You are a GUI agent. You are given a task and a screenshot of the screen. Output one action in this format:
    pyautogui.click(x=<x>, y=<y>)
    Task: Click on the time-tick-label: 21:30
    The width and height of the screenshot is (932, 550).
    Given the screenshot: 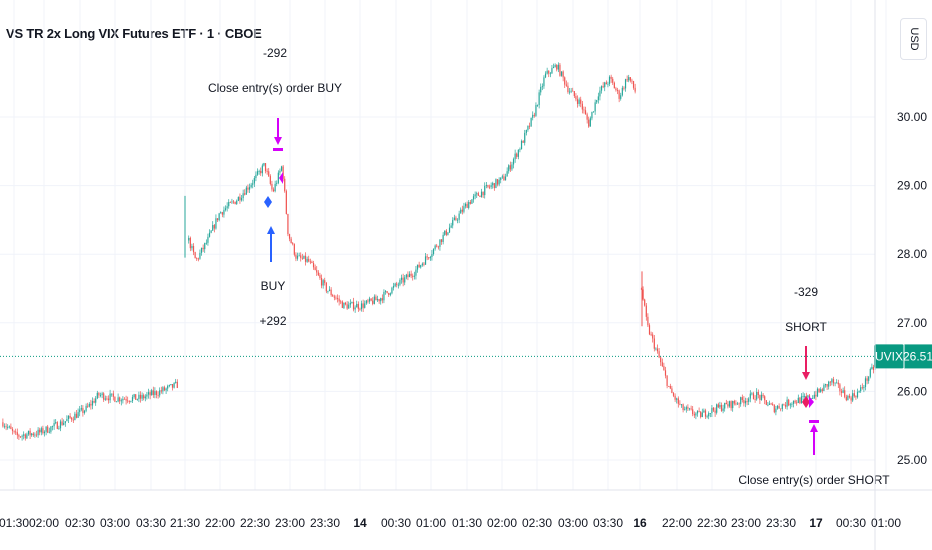 What is the action you would take?
    pyautogui.click(x=185, y=523)
    